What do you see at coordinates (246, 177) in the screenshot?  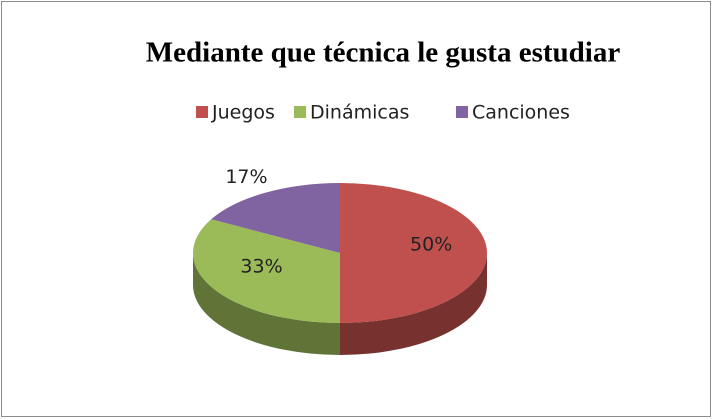 I see `data-label: 17%` at bounding box center [246, 177].